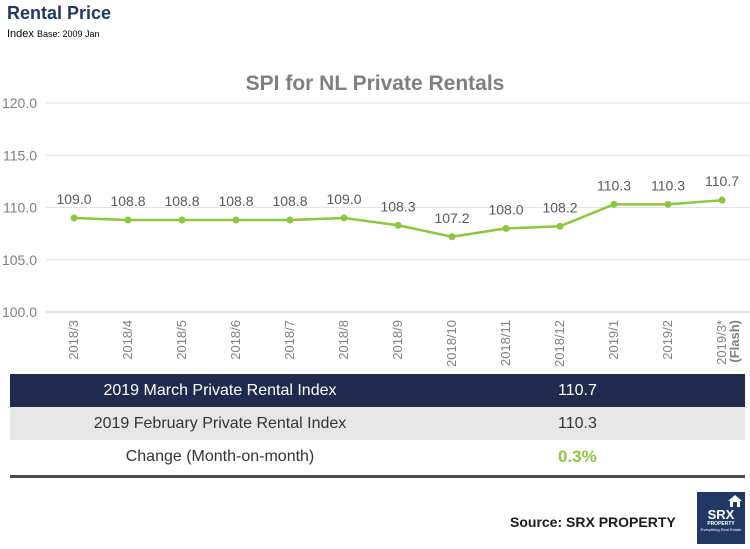 Image resolution: width=750 pixels, height=549 pixels. I want to click on table-row: 2019 March Private Rental Index 110.7, so click(377, 390).